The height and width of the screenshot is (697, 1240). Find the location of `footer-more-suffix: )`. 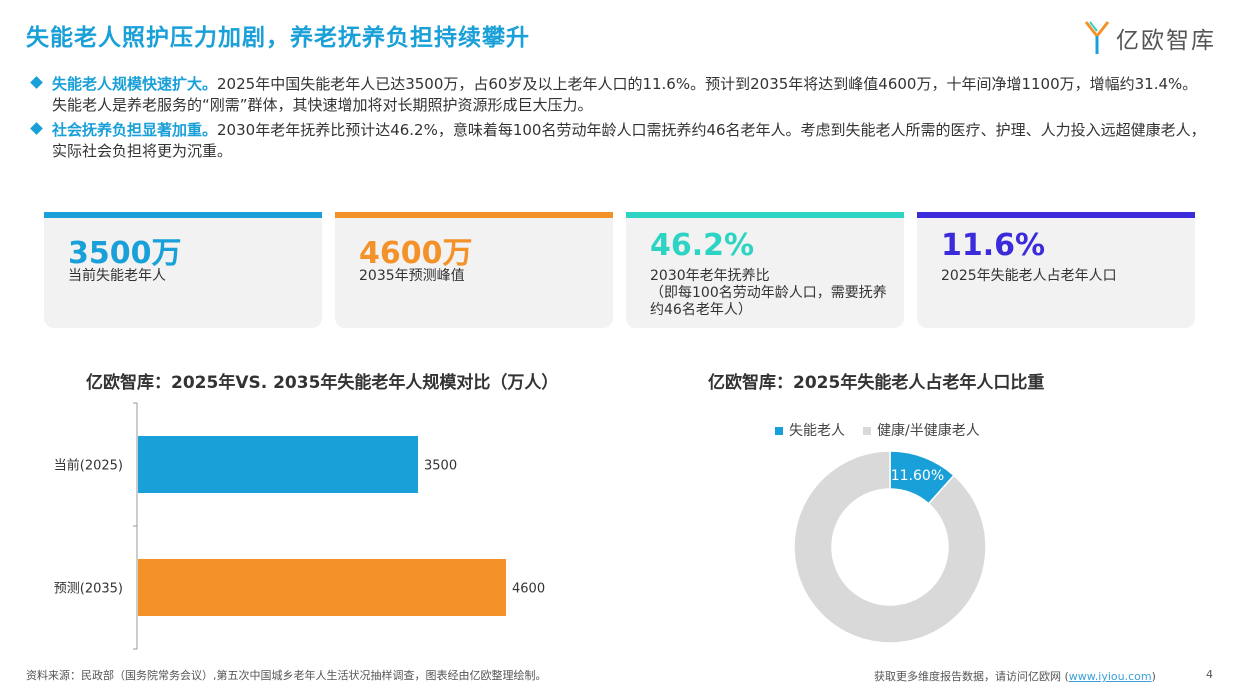

footer-more-suffix: ) is located at coordinates (1153, 676).